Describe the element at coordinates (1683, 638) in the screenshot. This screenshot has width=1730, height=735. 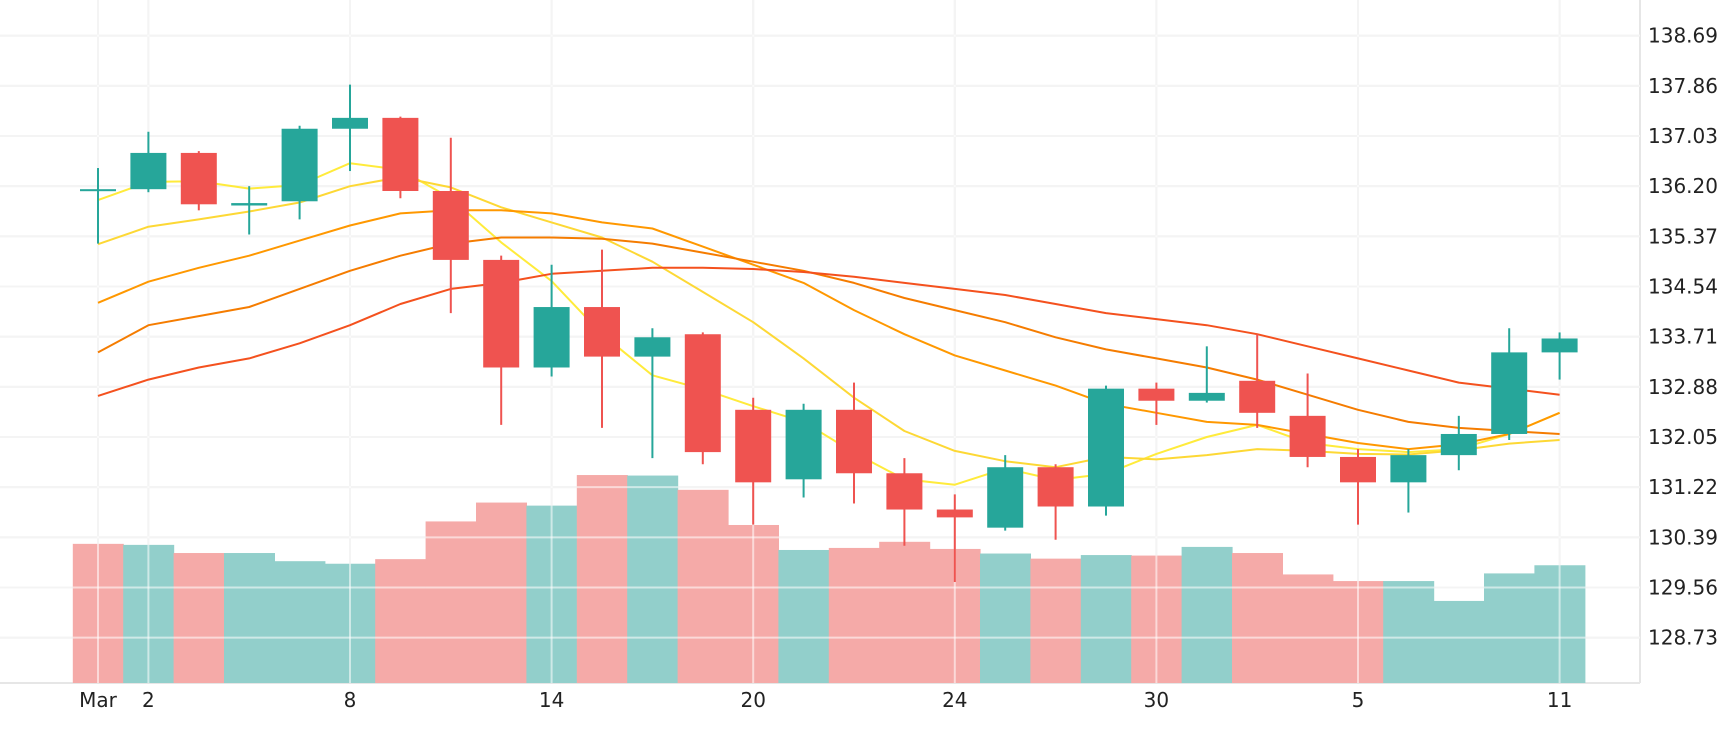
I see `y-tick-label: 128.73` at that location.